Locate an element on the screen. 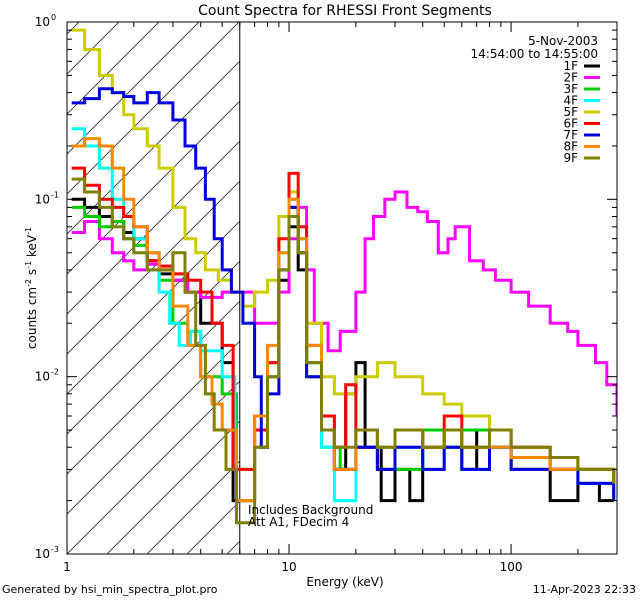  y-axis-label: counts cm-2 s-1 keV-1 is located at coordinates (31, 288).